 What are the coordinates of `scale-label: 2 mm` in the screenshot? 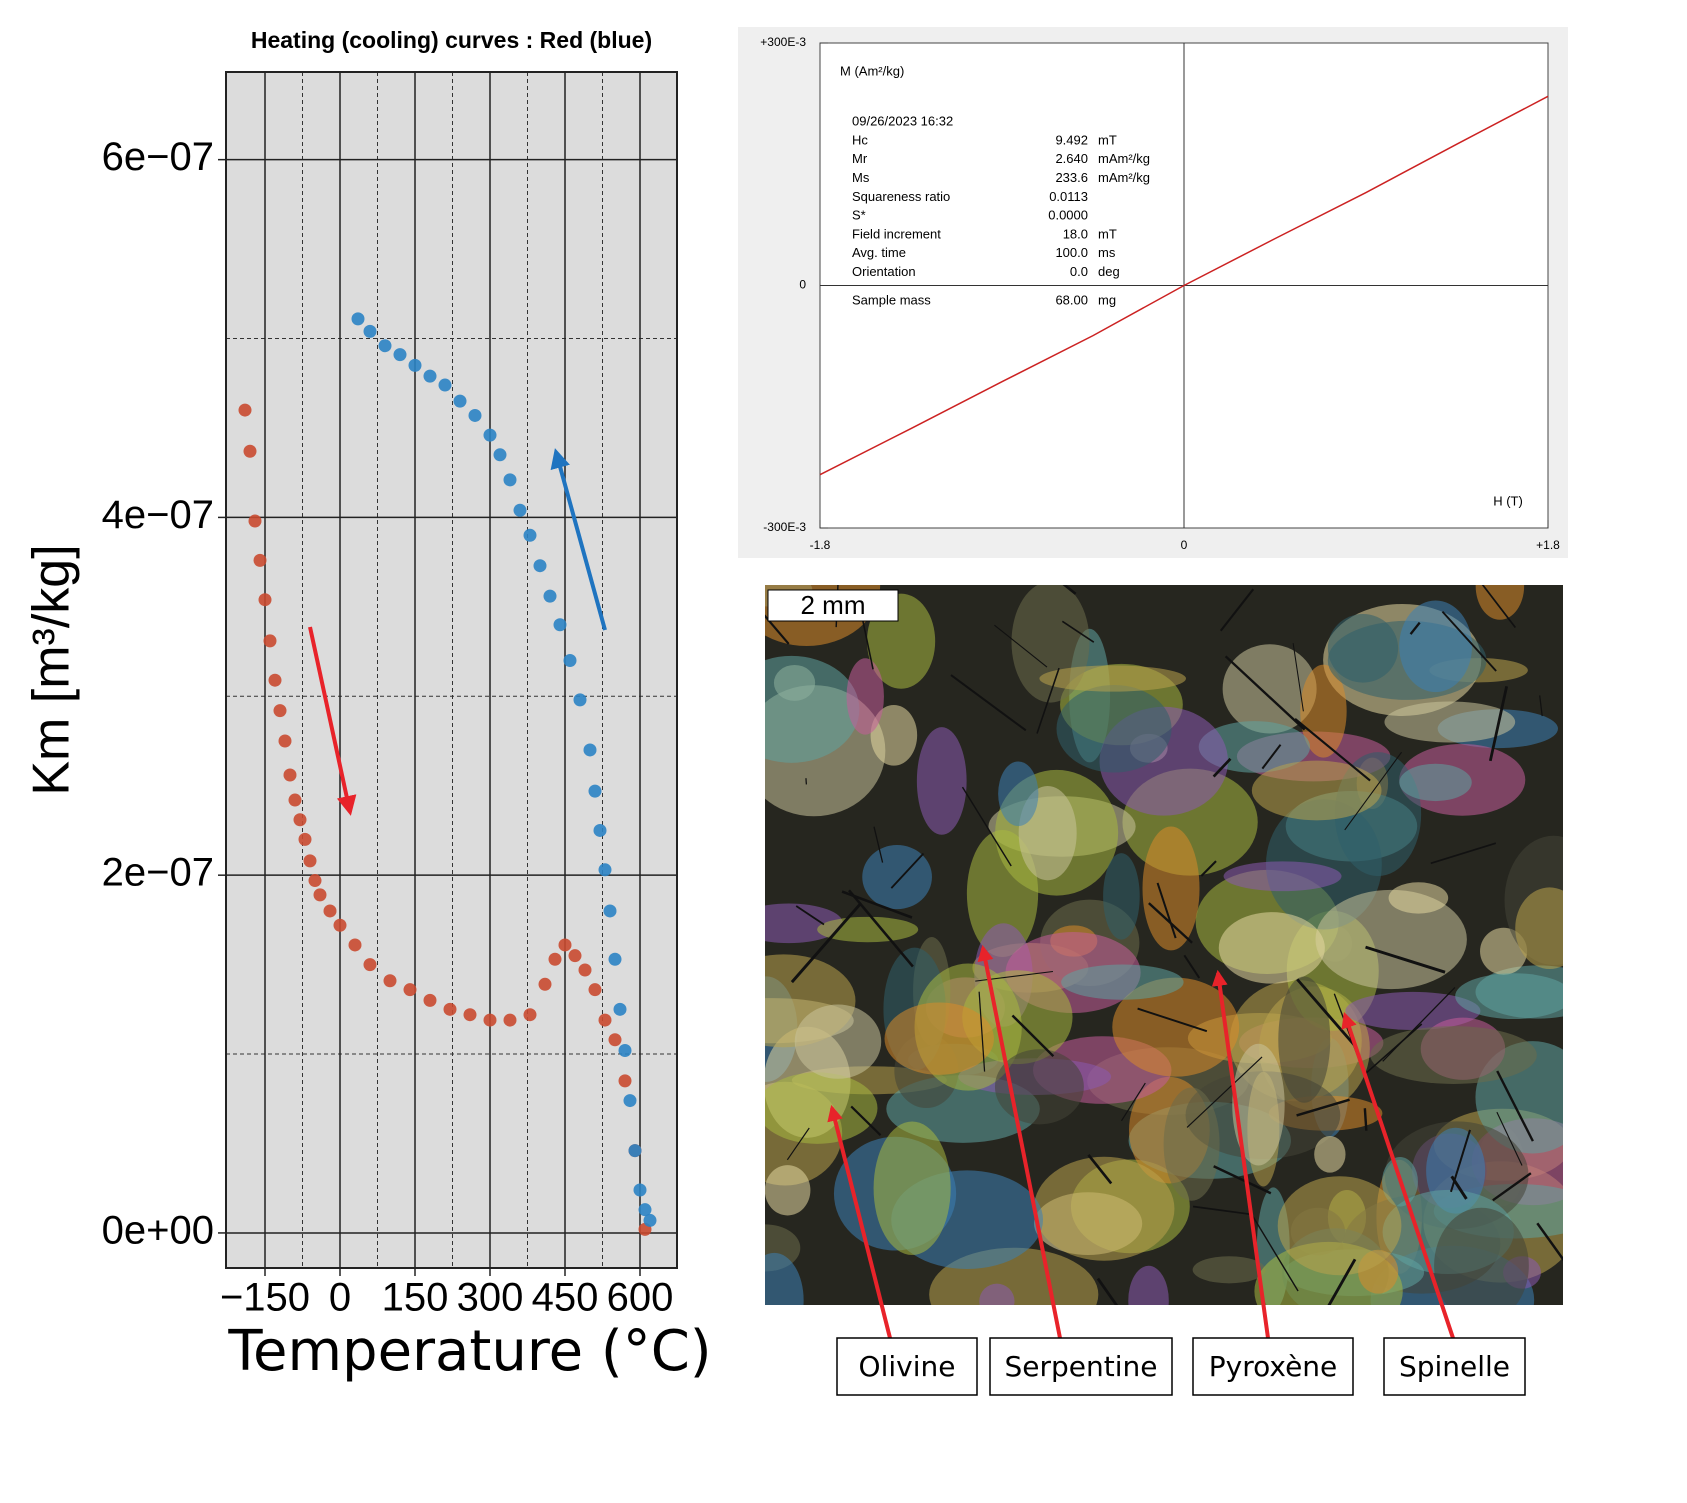 It's located at (833, 605).